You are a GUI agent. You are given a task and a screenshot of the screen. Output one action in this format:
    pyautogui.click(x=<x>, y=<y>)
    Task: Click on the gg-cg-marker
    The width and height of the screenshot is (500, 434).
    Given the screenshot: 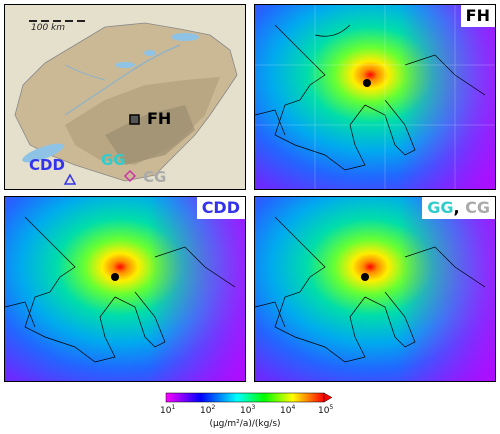 What is the action you would take?
    pyautogui.click(x=130, y=176)
    